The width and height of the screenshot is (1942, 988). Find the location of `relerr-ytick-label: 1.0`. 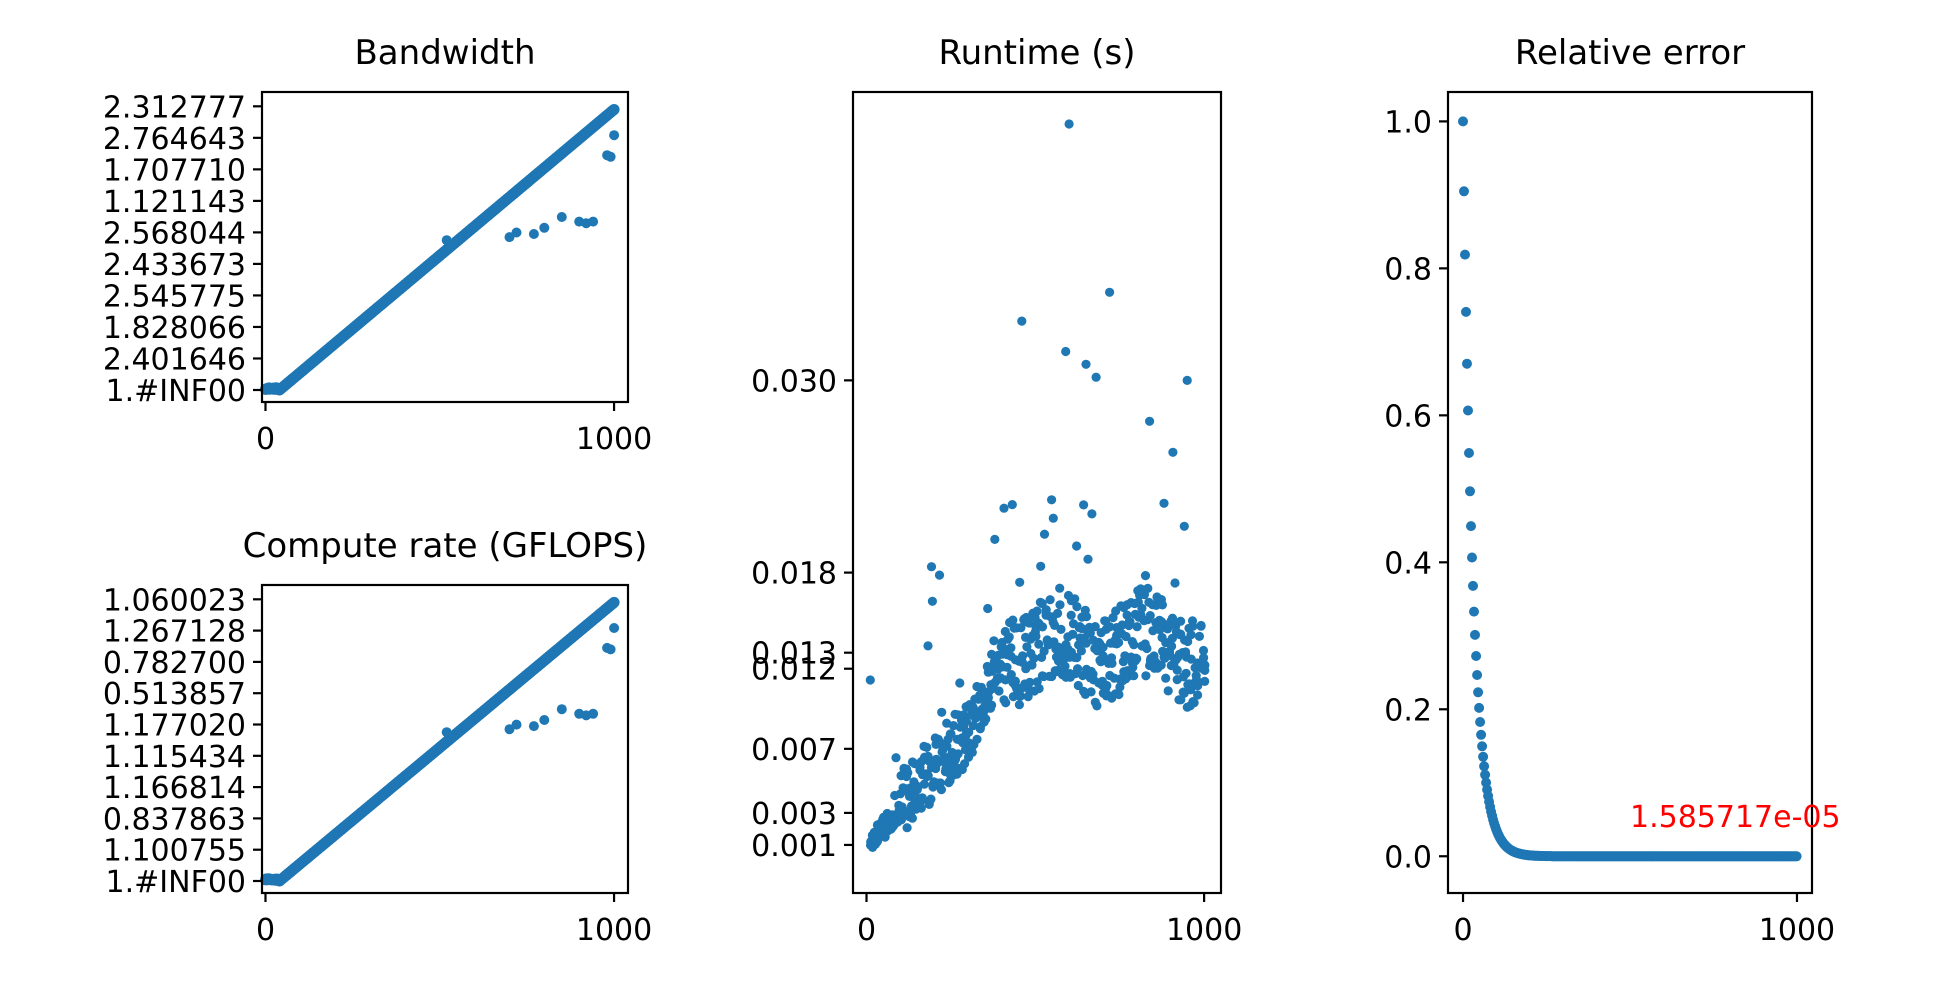

relerr-ytick-label: 1.0 is located at coordinates (1408, 122).